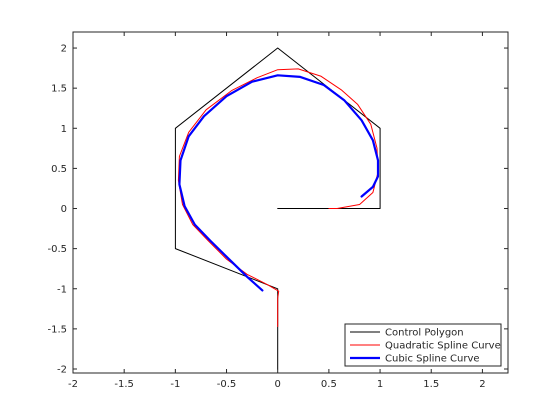  What do you see at coordinates (59, 169) in the screenshot?
I see `y-tick-label: 0.5` at bounding box center [59, 169].